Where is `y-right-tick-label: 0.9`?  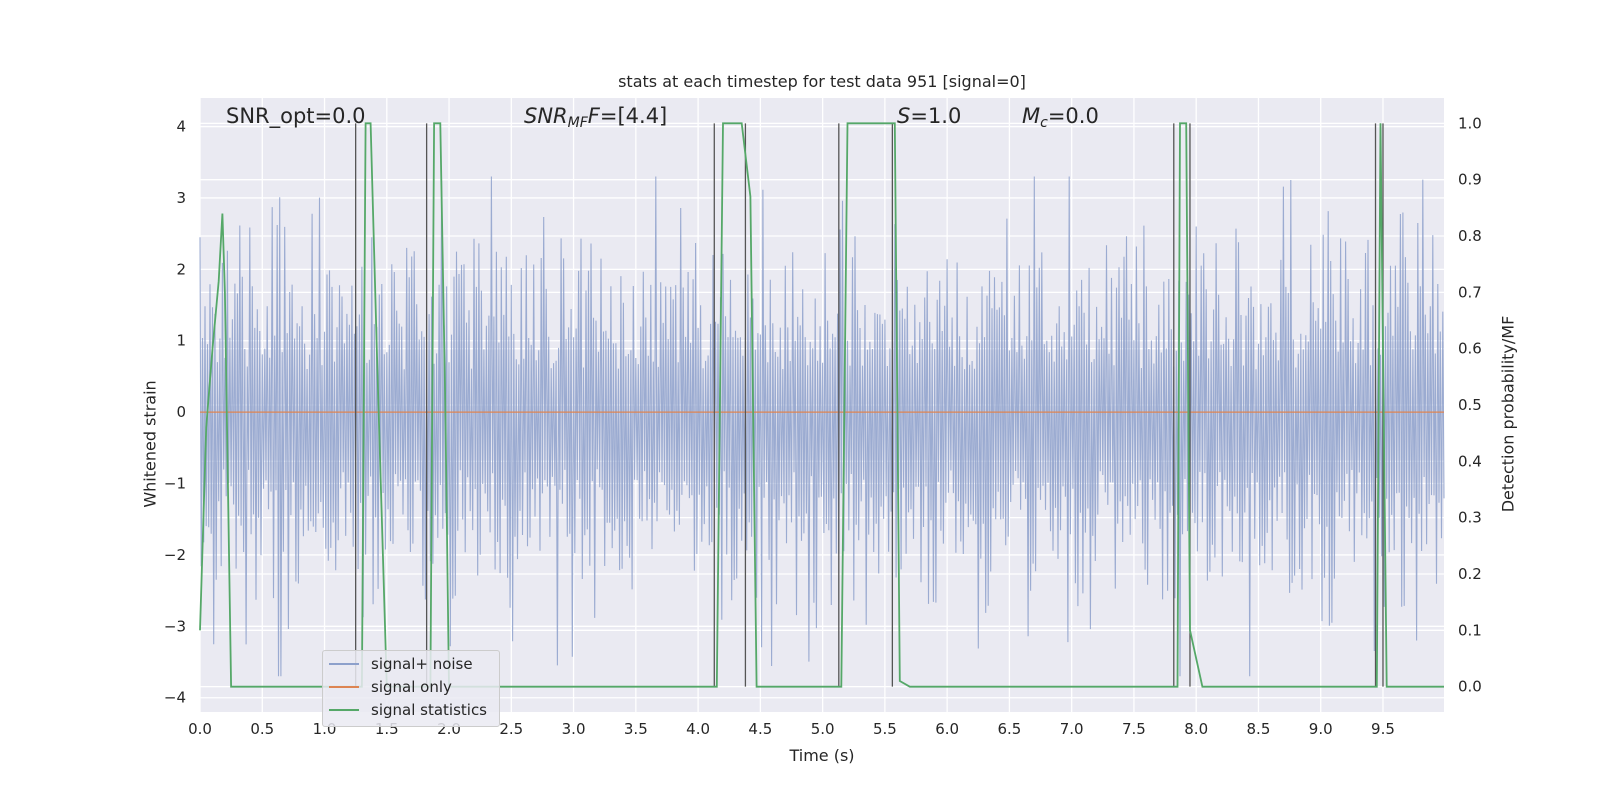
y-right-tick-label: 0.9 is located at coordinates (1470, 180).